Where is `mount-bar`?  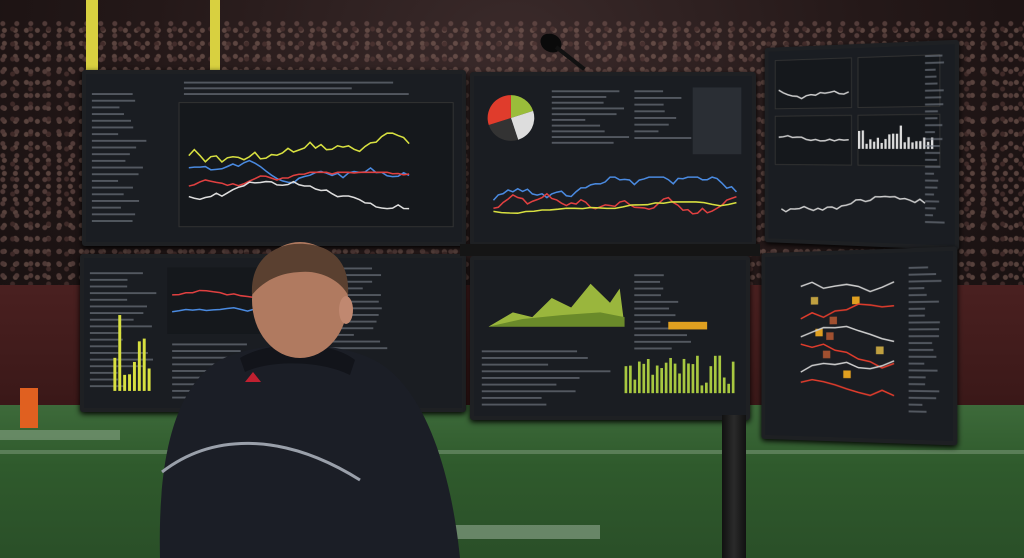 mount-bar is located at coordinates (610, 250).